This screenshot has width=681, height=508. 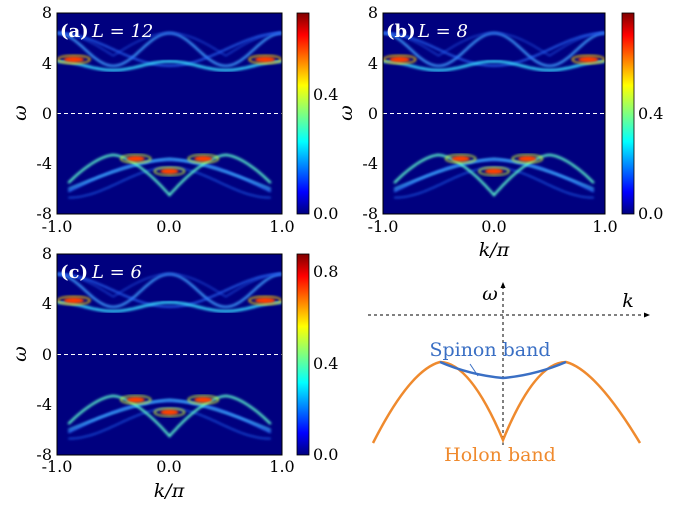 What do you see at coordinates (604, 226) in the screenshot?
I see `panel-b-xtick-right: 1.0` at bounding box center [604, 226].